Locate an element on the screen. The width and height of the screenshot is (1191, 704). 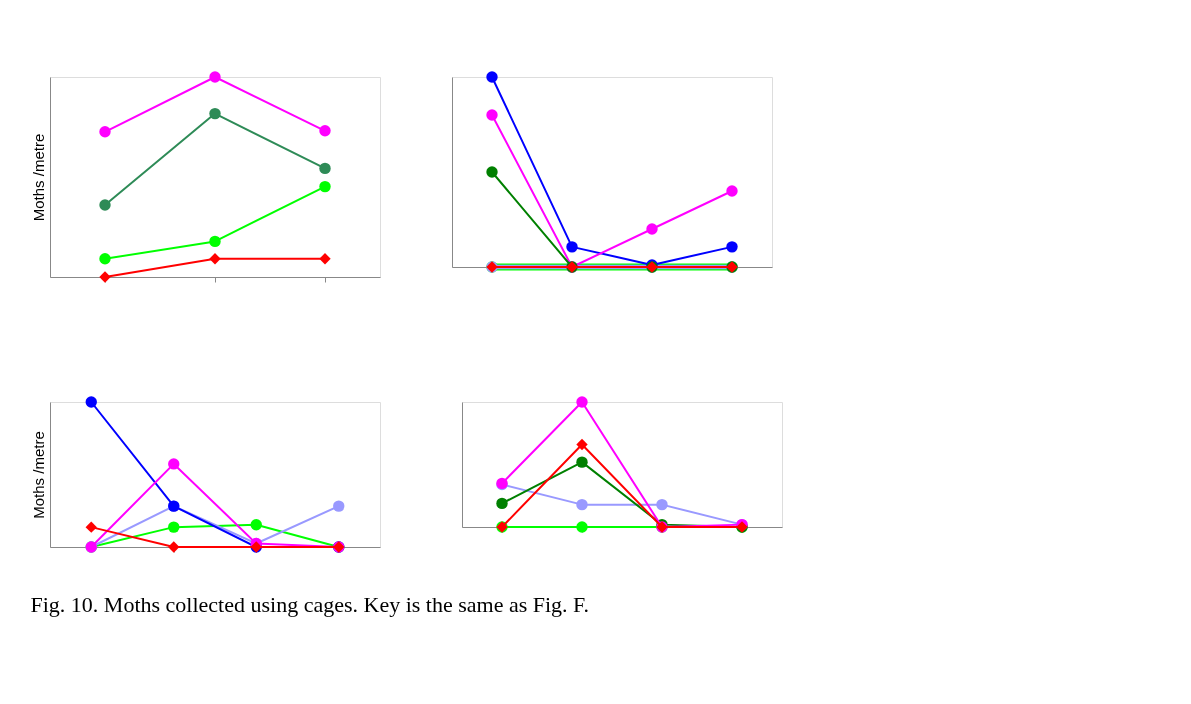
caption: Fig. 10. Moths collected using cages. Key is the same as Fig. F. is located at coordinates (310, 604).